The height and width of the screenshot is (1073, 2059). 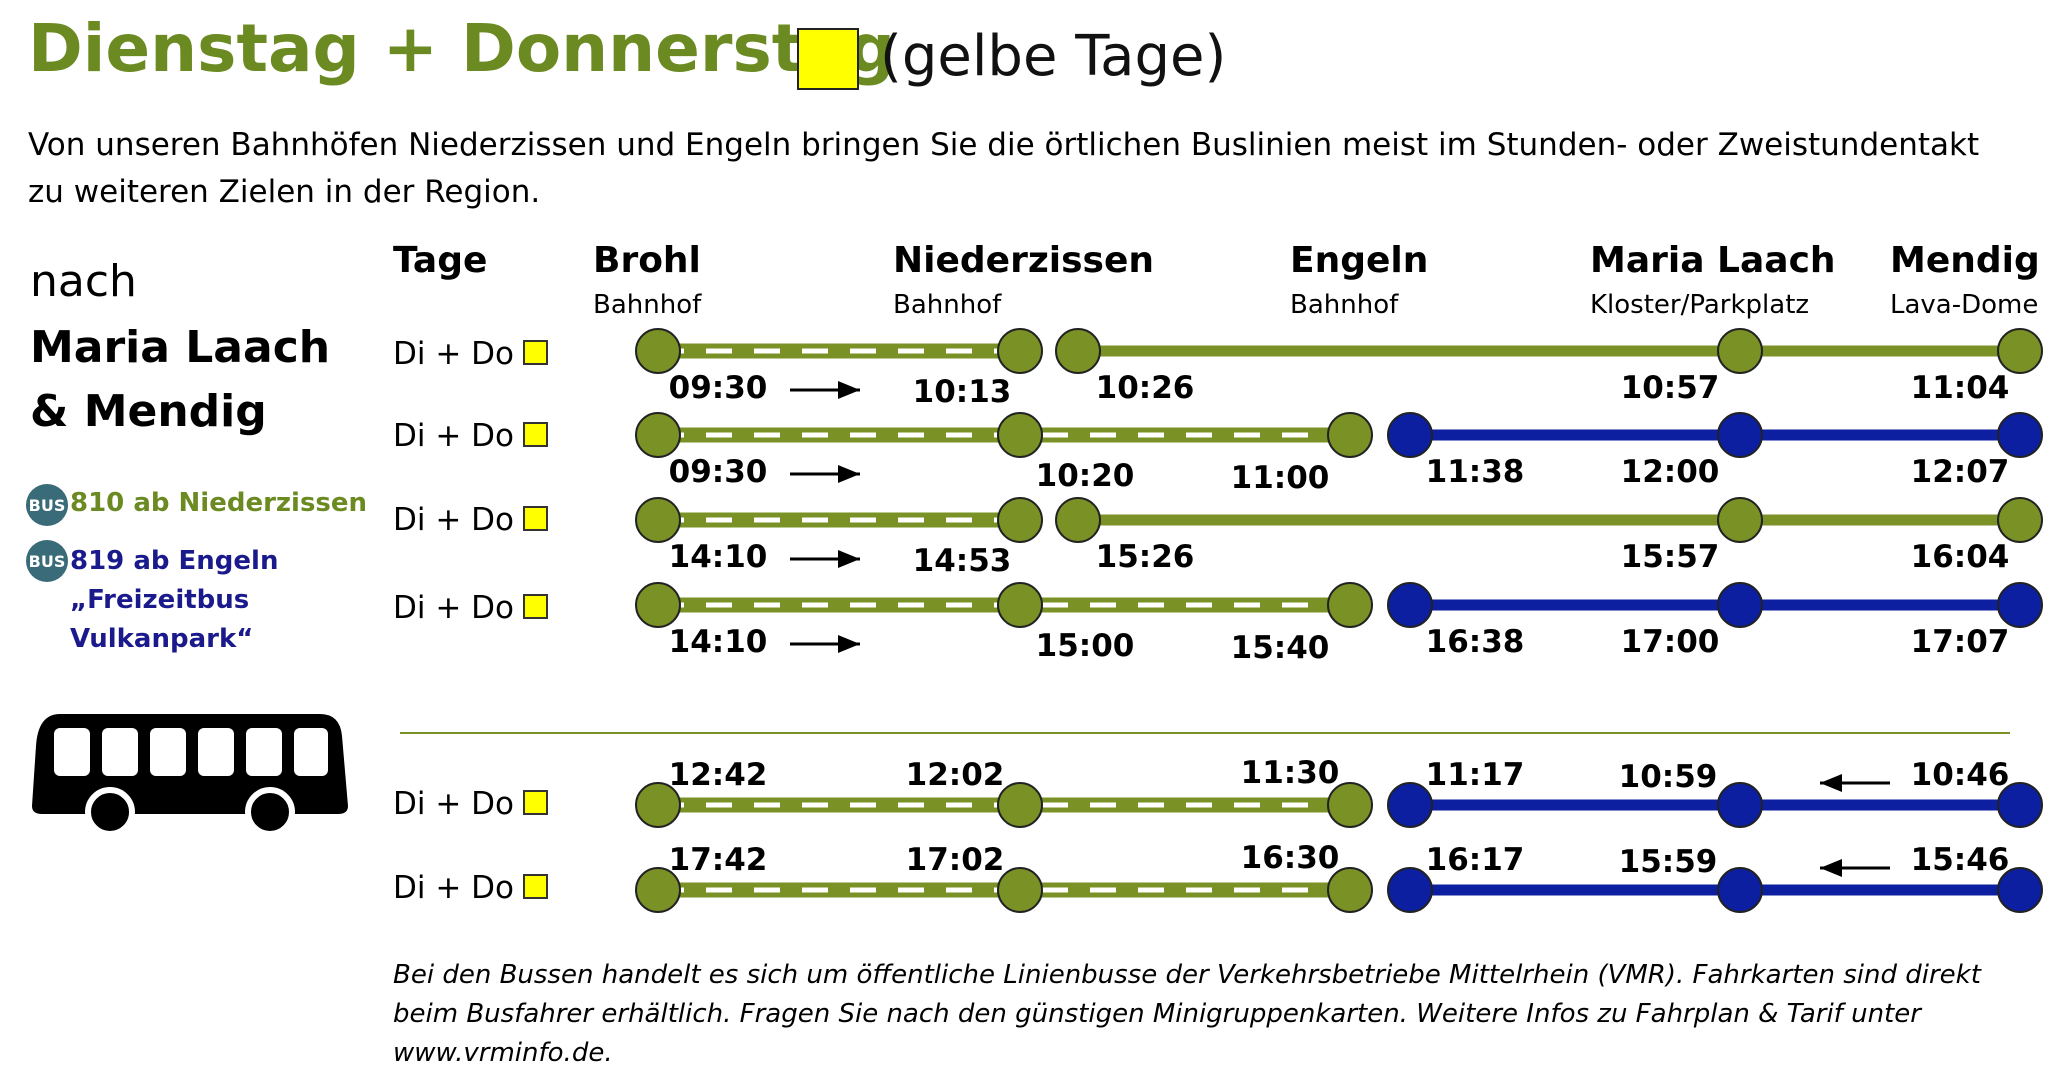 I want to click on yellow-day-swatch, so click(x=828, y=59).